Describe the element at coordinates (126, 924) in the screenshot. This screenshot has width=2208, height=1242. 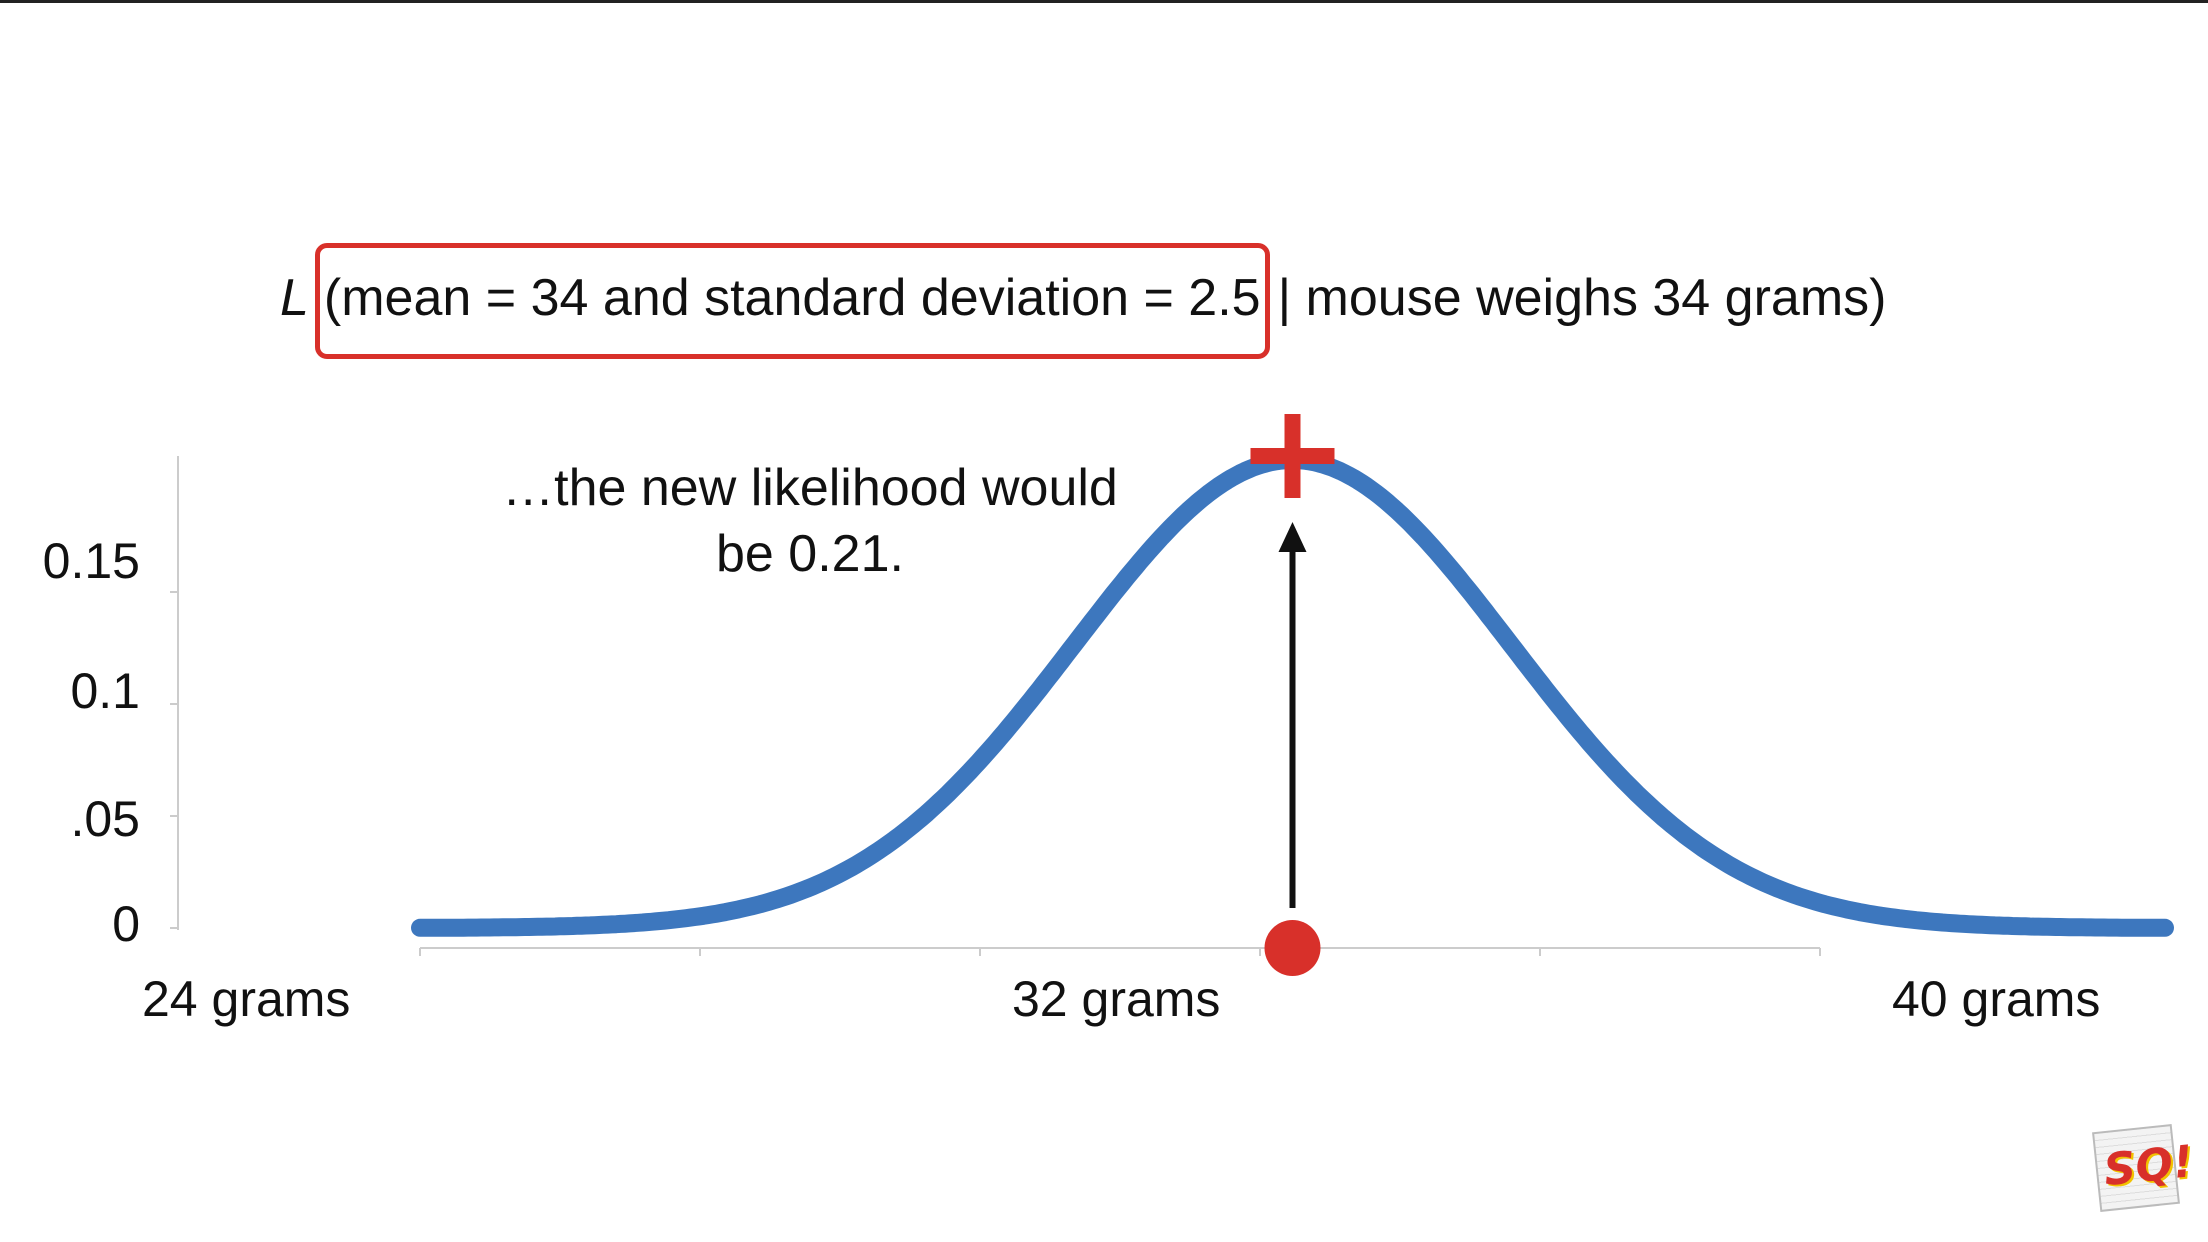
I see `y-tick-label-0: 0` at that location.